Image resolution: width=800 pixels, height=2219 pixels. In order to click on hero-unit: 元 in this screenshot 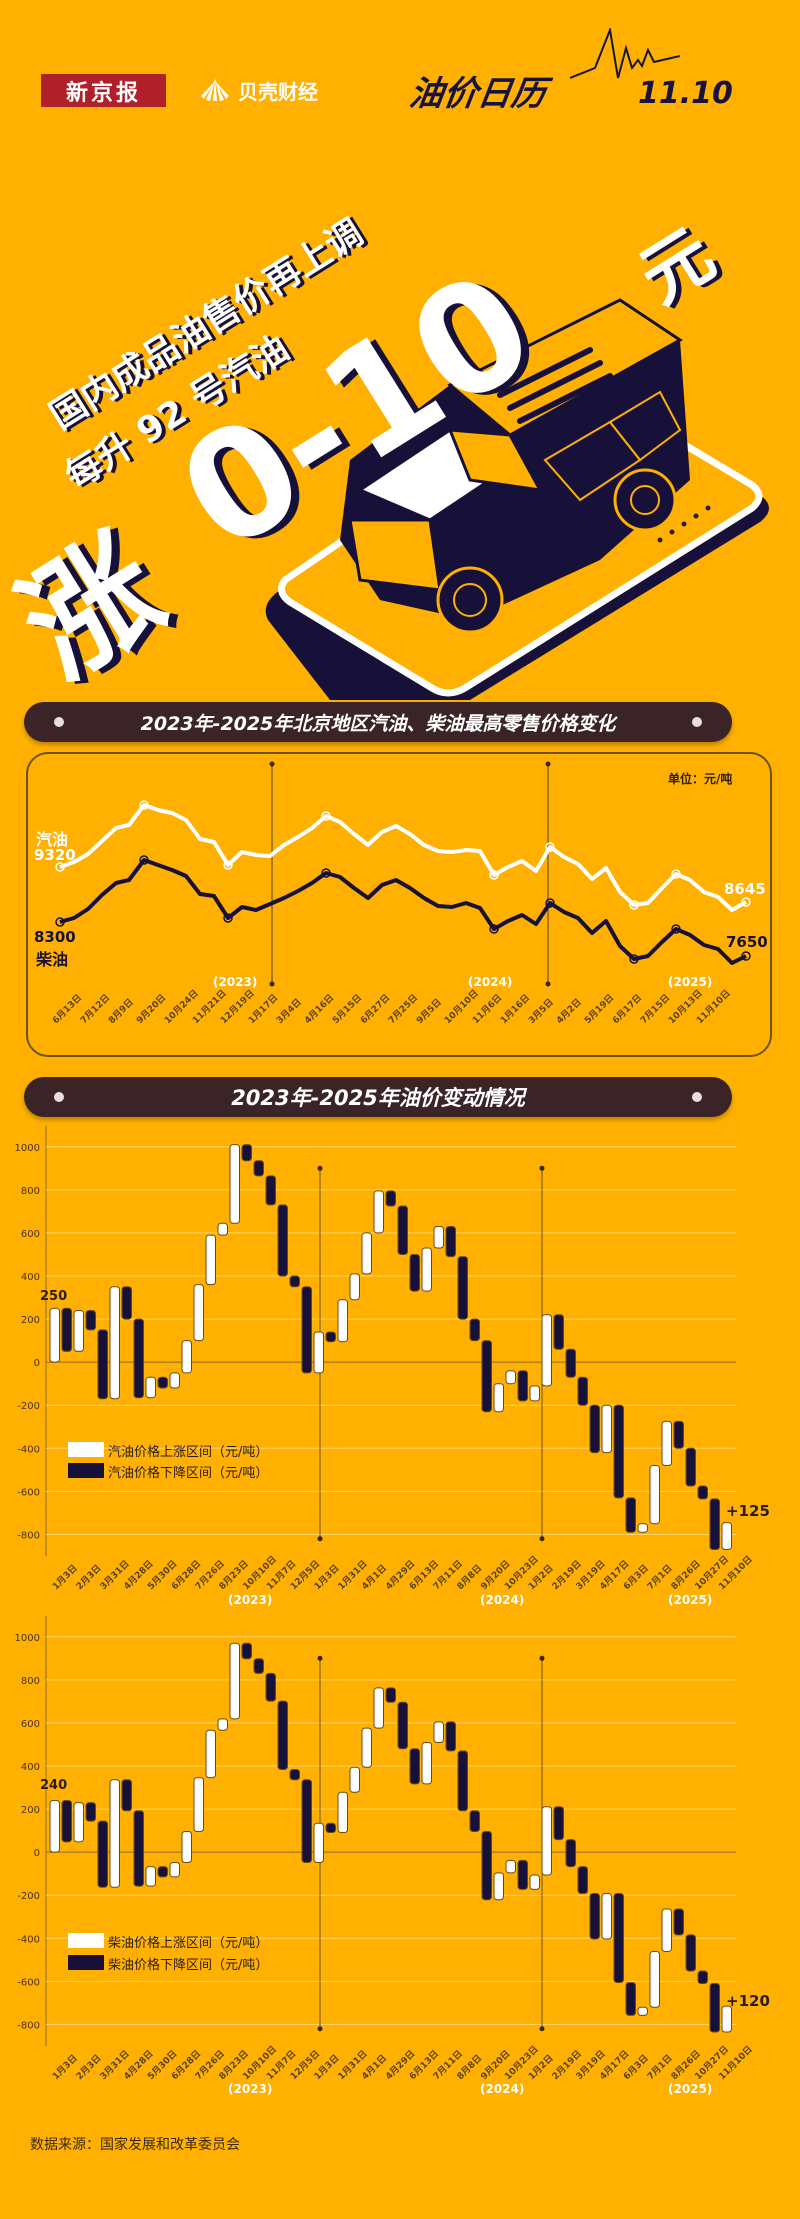, I will do `click(677, 266)`.